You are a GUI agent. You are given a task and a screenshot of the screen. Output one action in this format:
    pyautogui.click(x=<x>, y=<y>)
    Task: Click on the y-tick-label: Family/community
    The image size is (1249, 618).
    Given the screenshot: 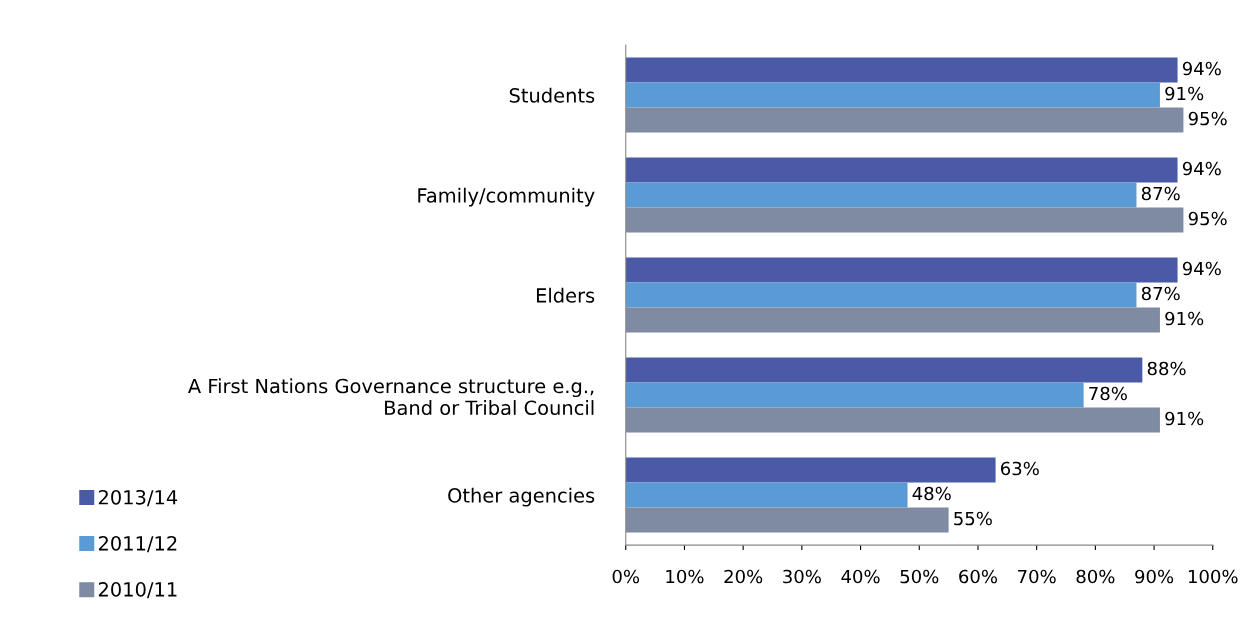 What is the action you would take?
    pyautogui.click(x=506, y=197)
    